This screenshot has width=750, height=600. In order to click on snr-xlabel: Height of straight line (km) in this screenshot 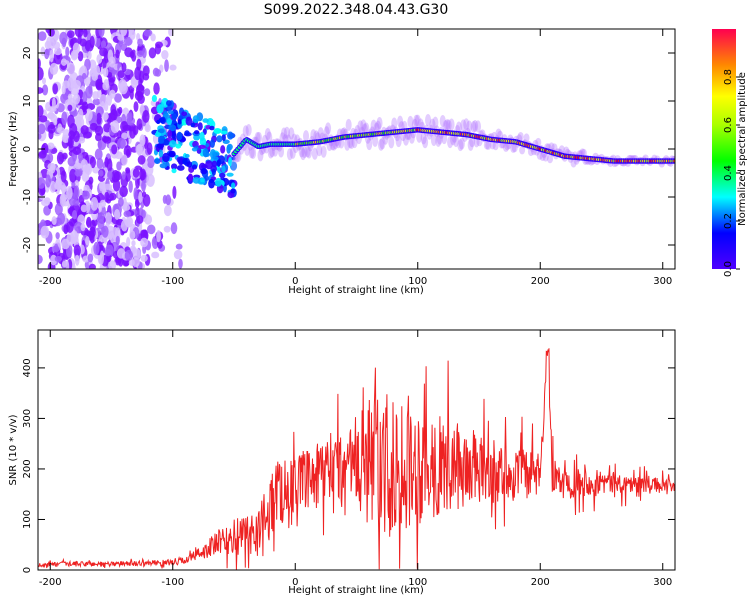, I will do `click(356, 590)`.